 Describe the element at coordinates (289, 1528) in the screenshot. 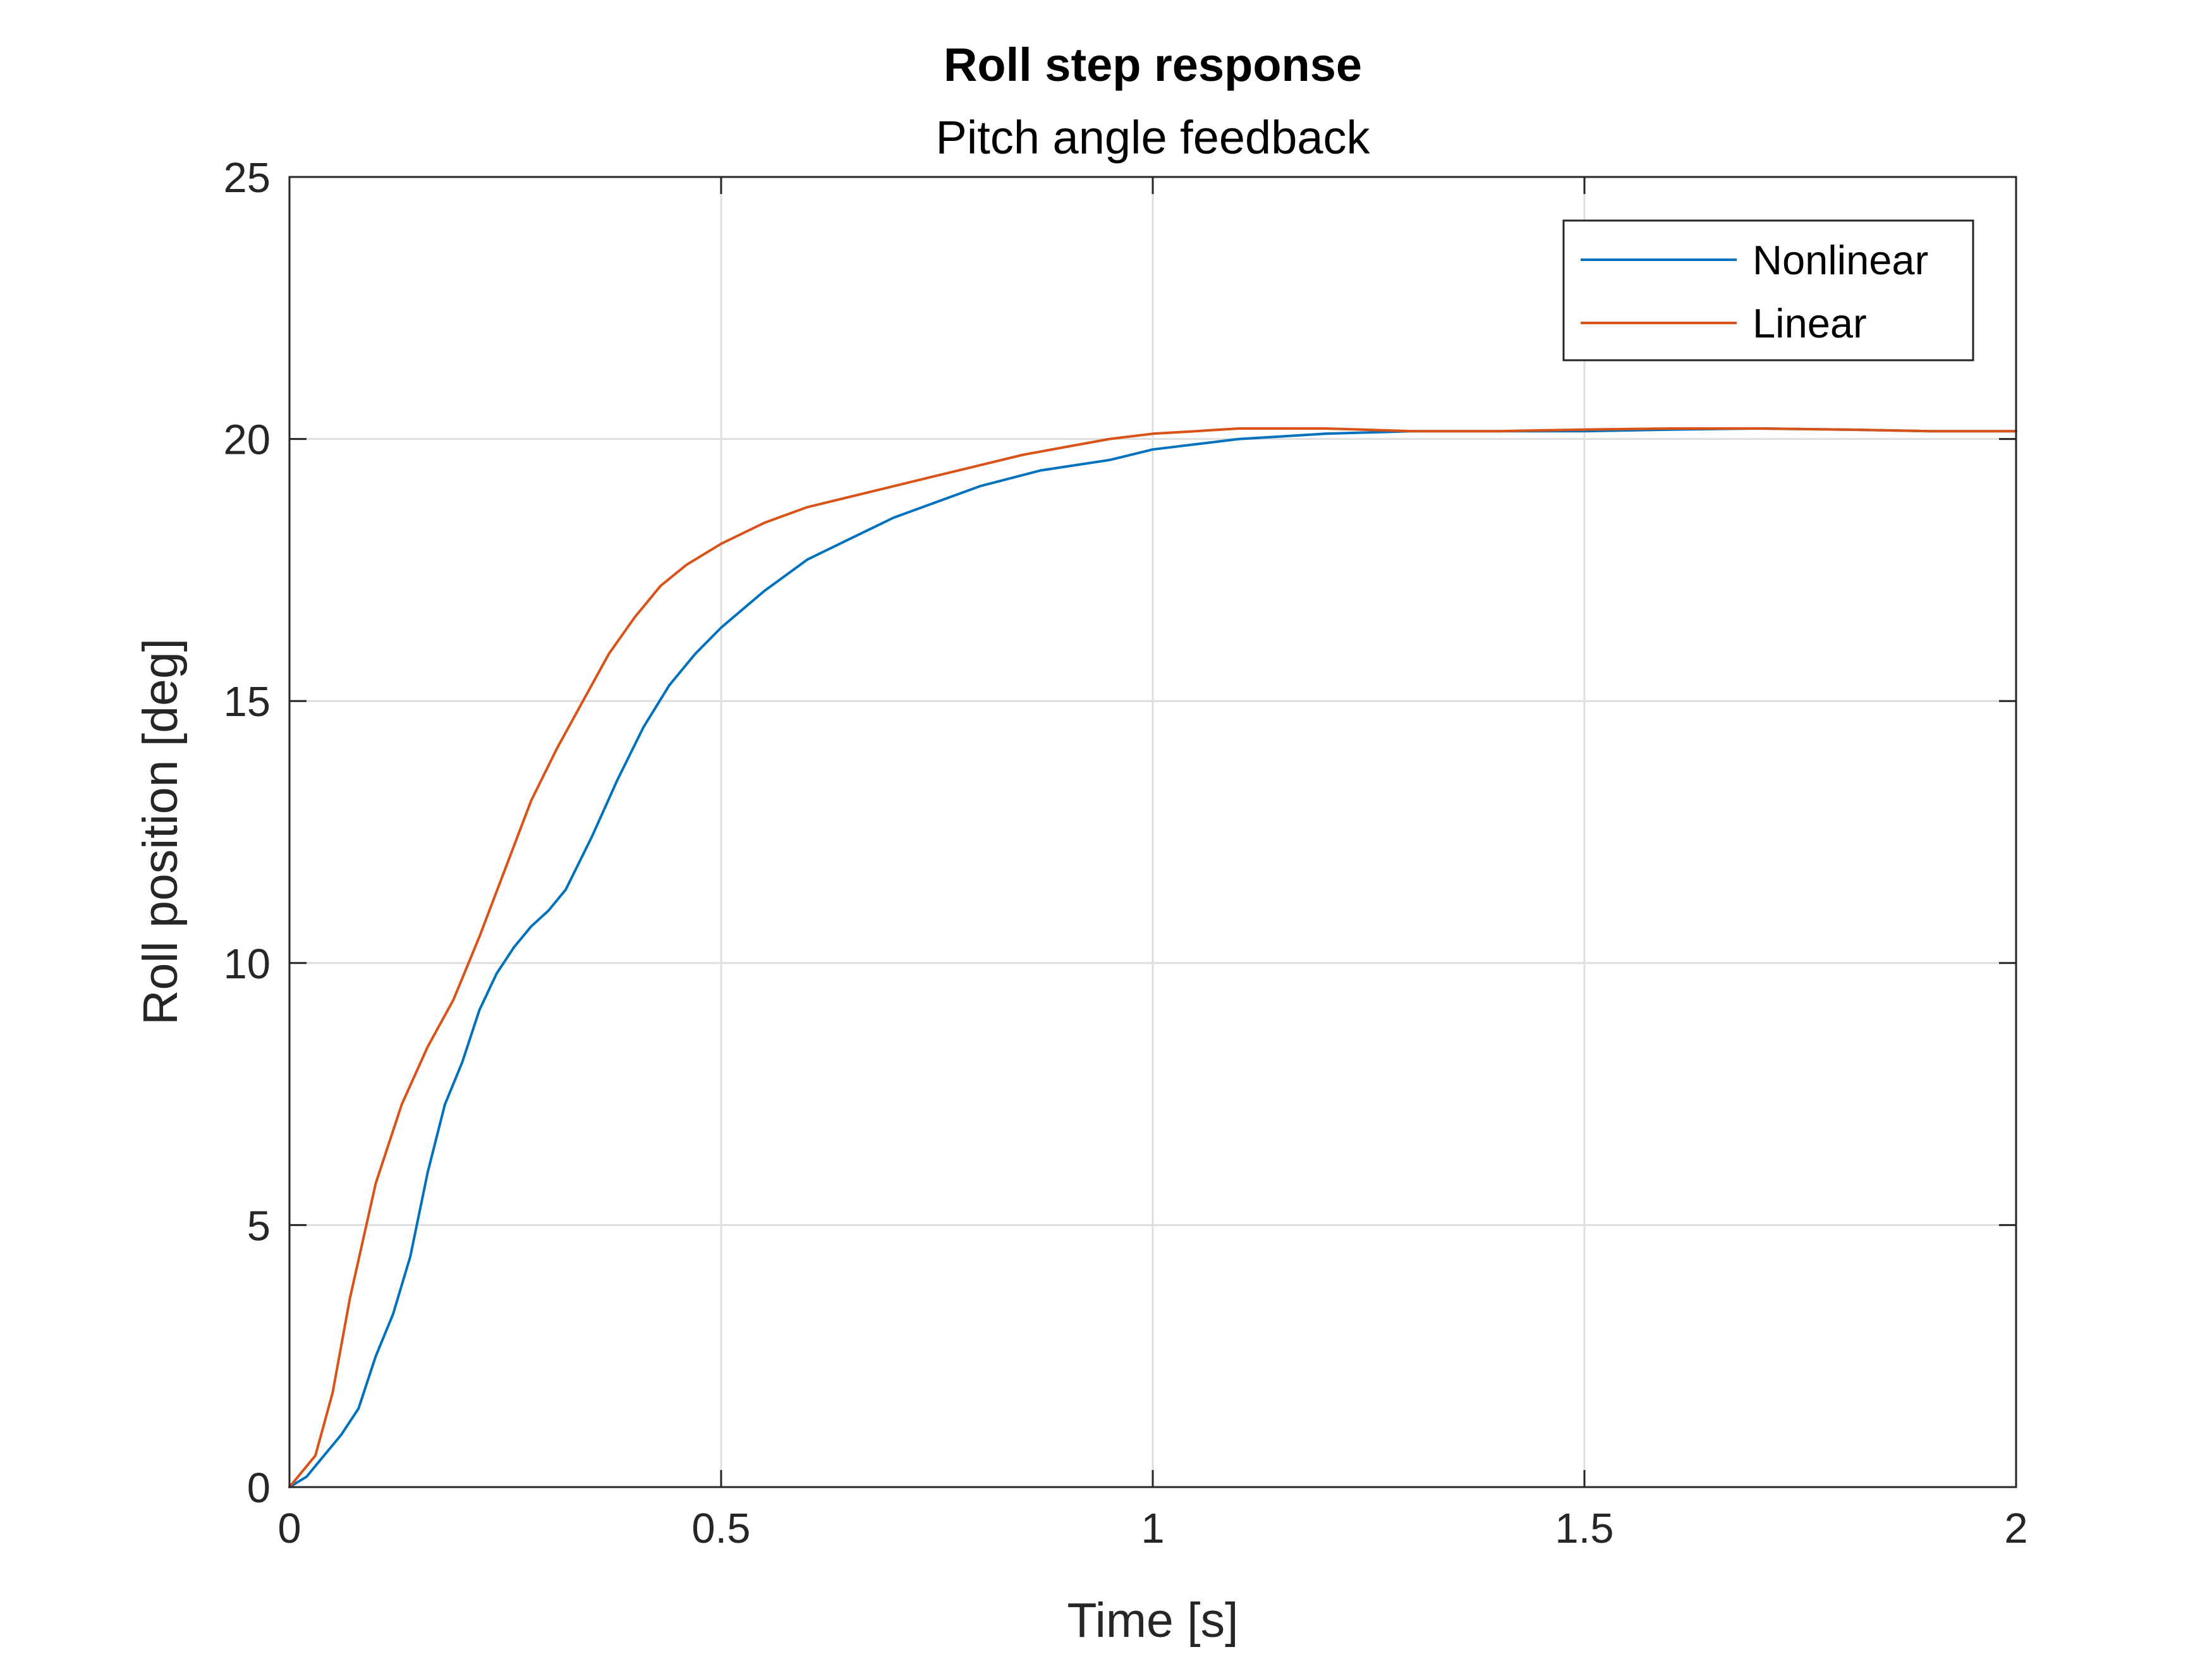

I see `x-tick-label: 0` at that location.